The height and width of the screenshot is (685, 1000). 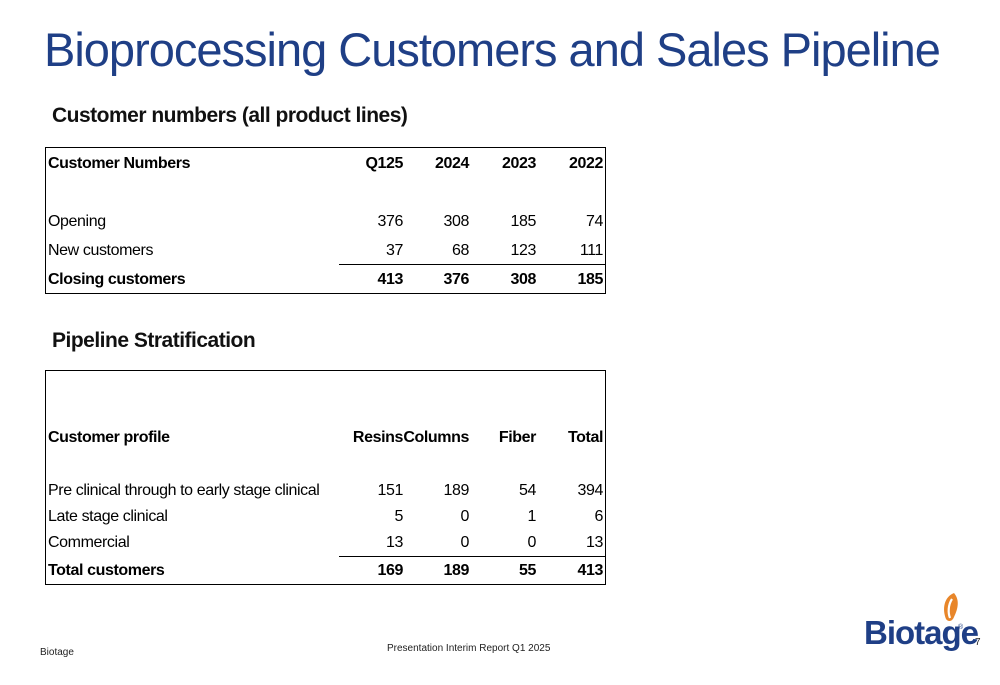 What do you see at coordinates (523, 250) in the screenshot?
I see `cell-value: 123` at bounding box center [523, 250].